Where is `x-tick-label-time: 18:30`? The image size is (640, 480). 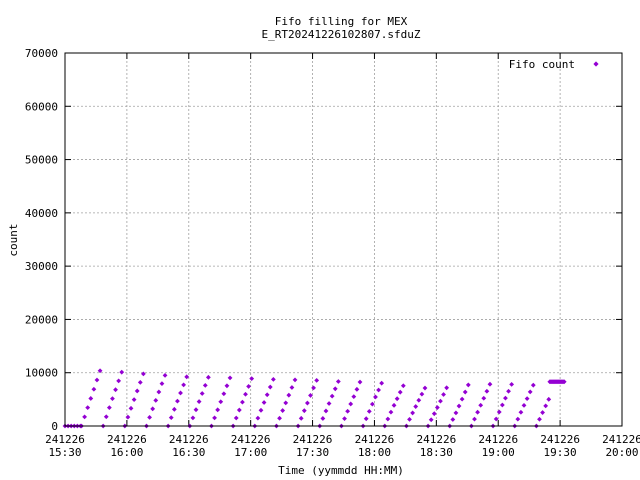 x-tick-label-time: 18:30 is located at coordinates (436, 452).